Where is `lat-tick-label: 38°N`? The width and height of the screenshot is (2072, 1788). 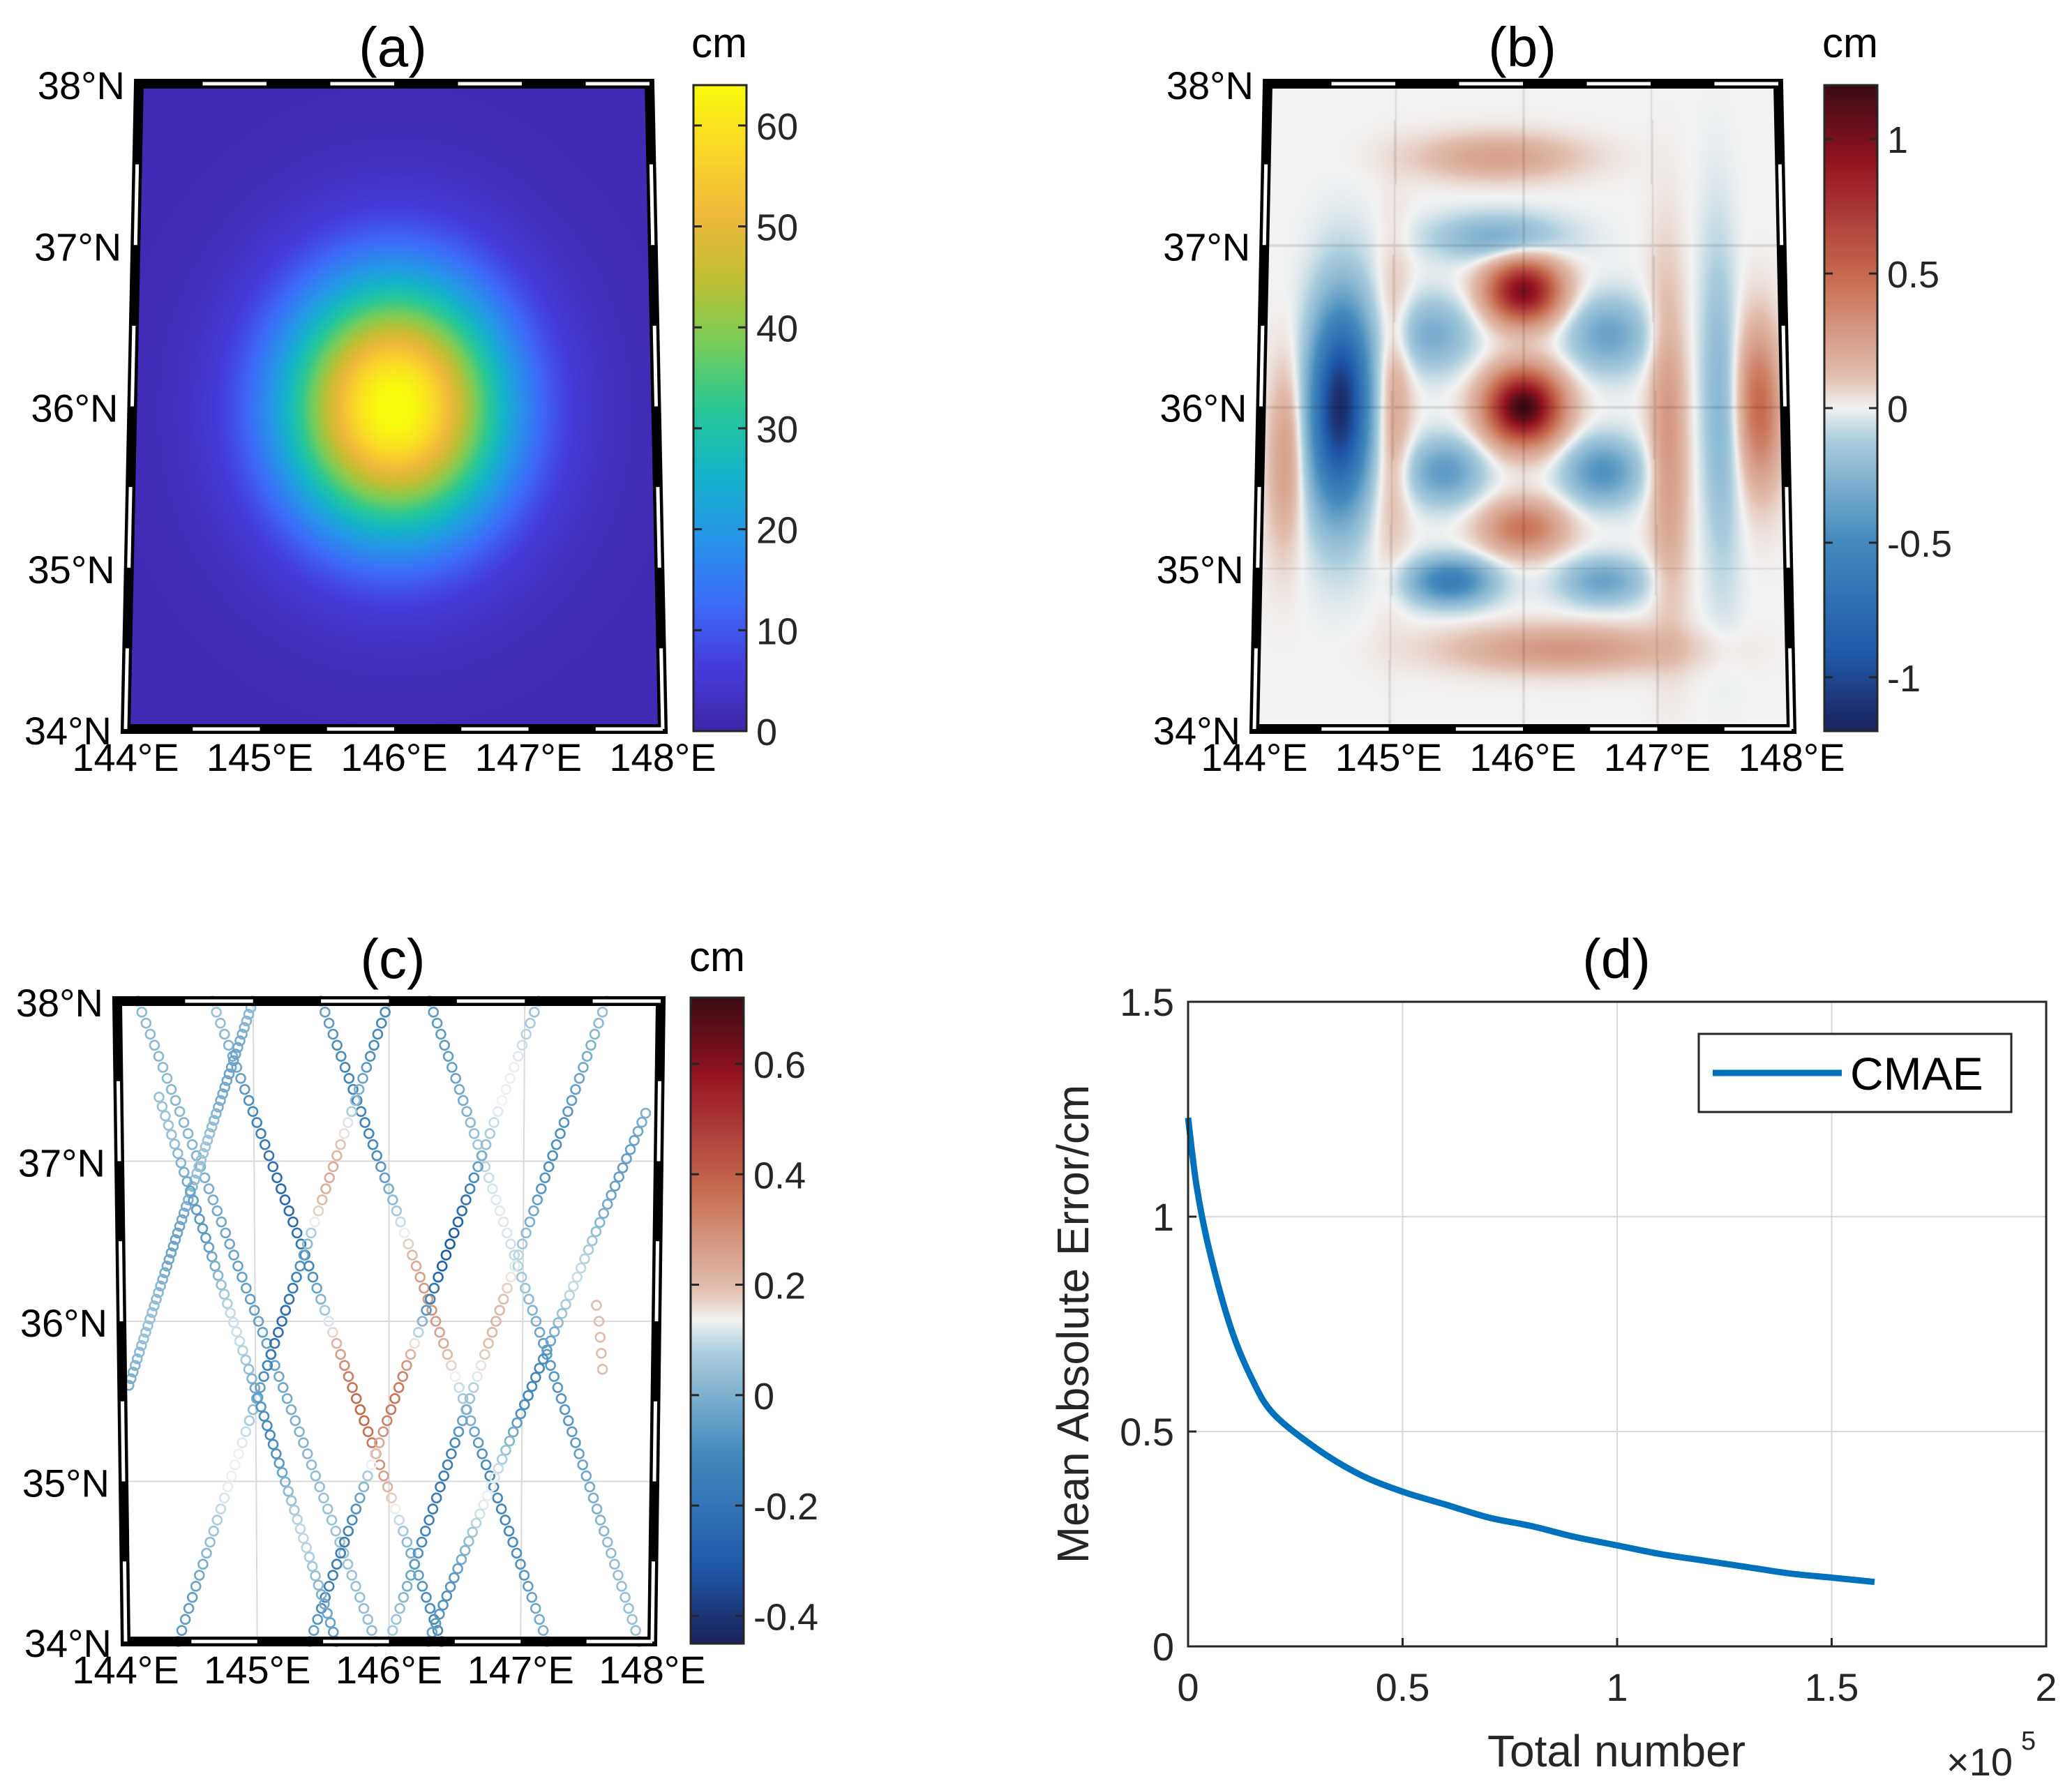
lat-tick-label: 38°N is located at coordinates (59, 1003).